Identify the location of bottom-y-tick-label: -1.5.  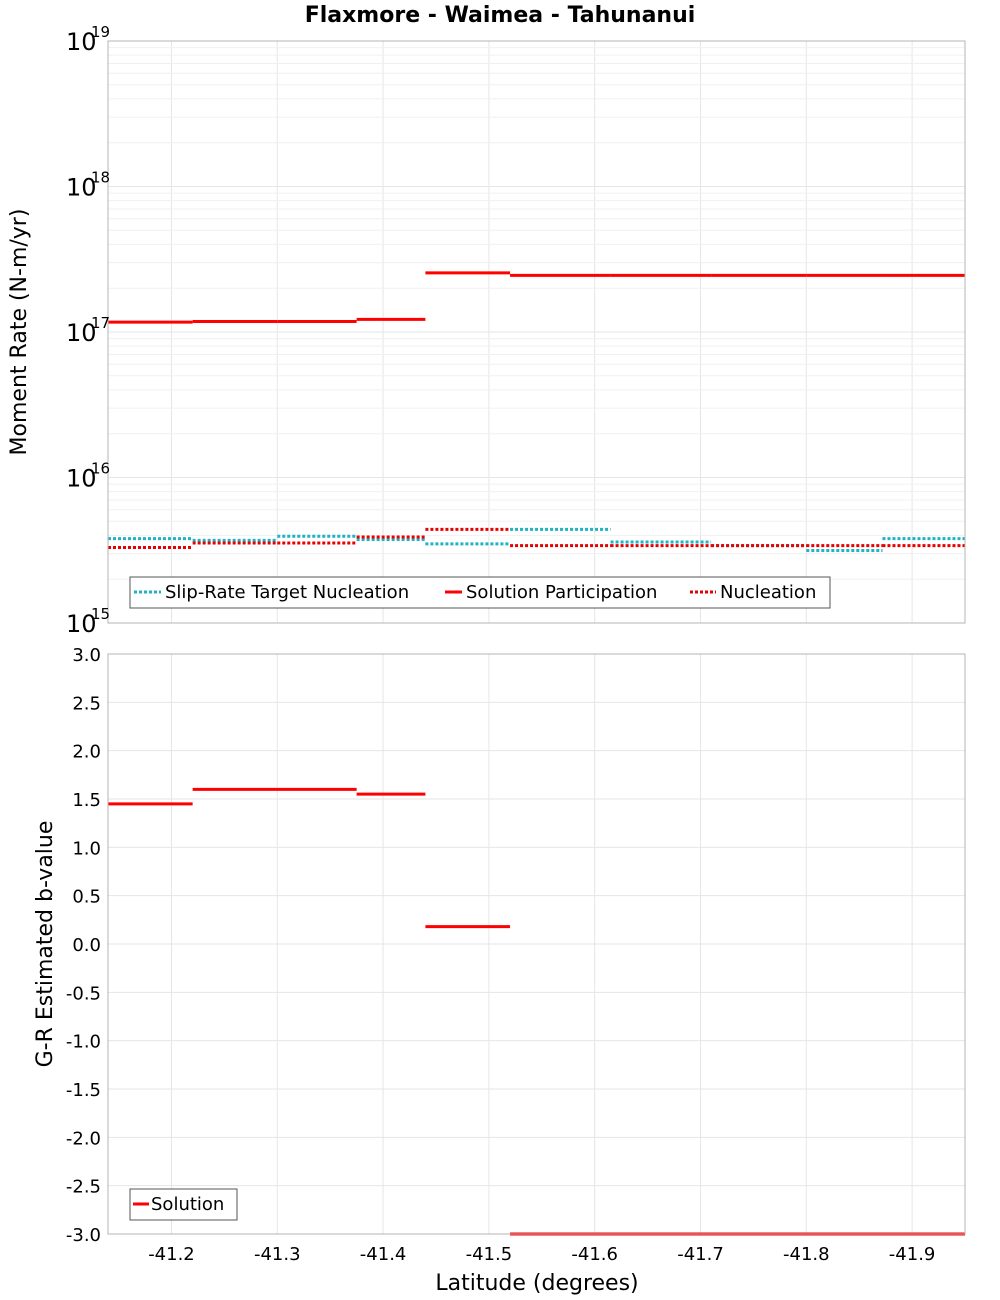
(83, 1090).